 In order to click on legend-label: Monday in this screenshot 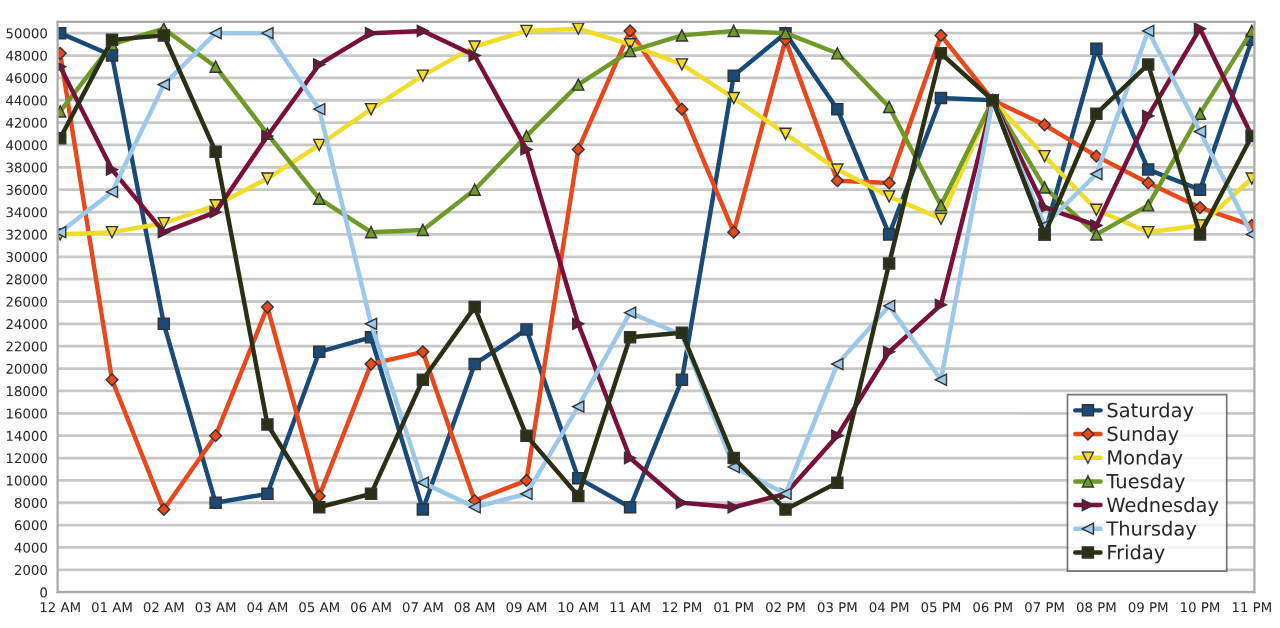, I will do `click(1145, 459)`.